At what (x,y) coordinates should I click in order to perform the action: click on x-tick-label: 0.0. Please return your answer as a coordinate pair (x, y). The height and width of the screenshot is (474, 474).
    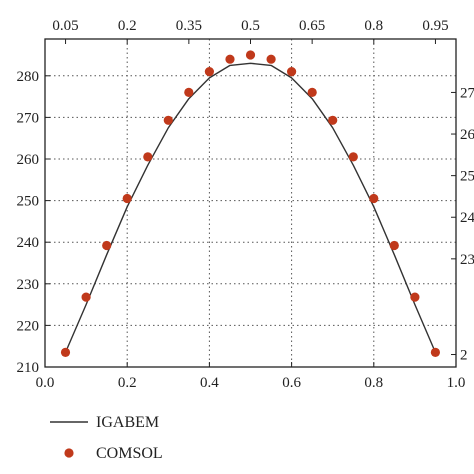
    Looking at the image, I should click on (45, 383).